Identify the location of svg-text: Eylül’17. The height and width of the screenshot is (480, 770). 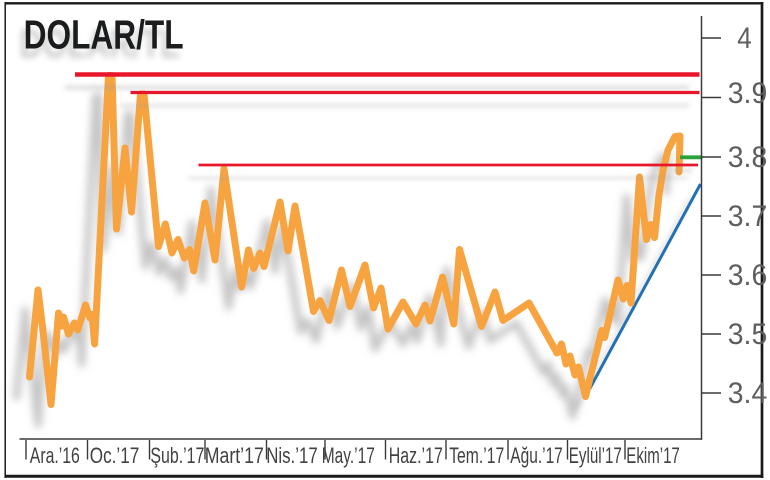
(595, 455).